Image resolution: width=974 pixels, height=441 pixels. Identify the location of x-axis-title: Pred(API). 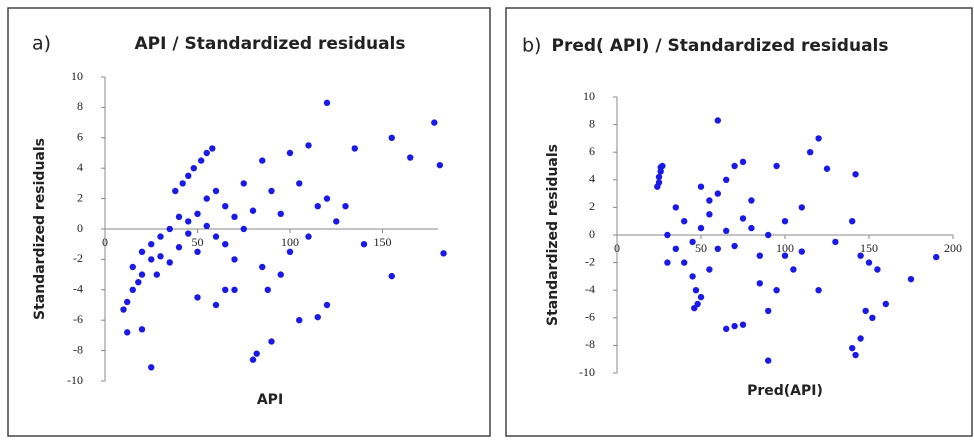
(785, 391).